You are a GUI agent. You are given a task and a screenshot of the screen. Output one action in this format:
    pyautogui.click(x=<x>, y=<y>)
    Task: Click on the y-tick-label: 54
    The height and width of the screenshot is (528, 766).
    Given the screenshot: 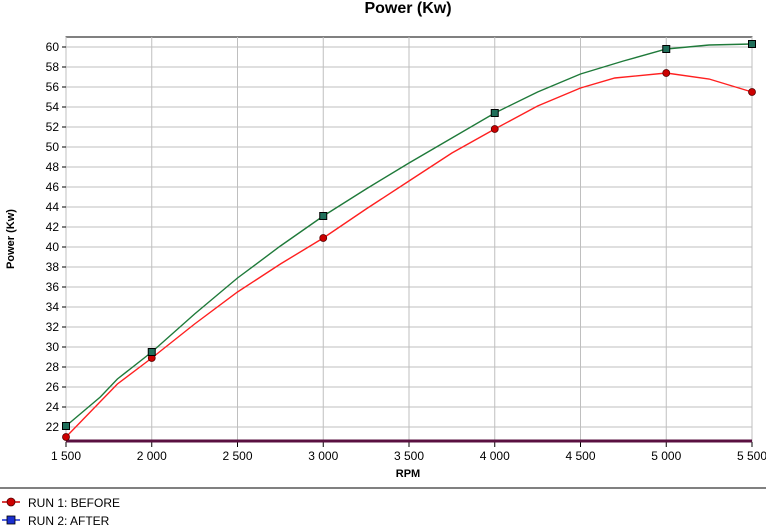 What is the action you would take?
    pyautogui.click(x=53, y=107)
    